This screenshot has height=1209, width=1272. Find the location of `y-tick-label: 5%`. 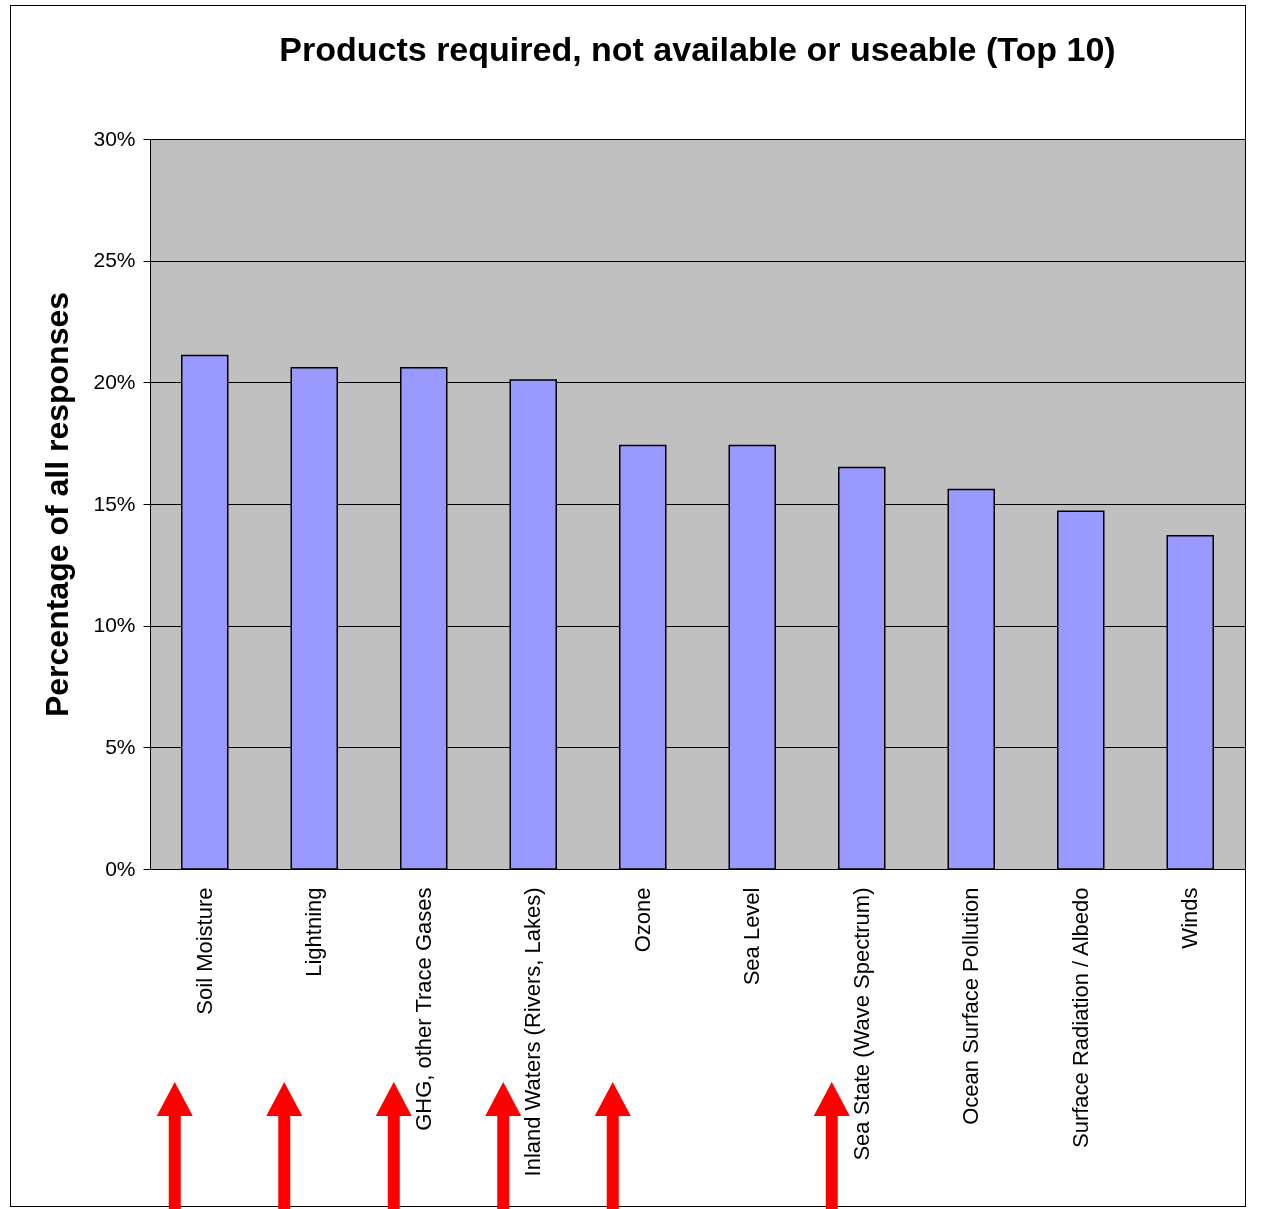

y-tick-label: 5% is located at coordinates (120, 746).